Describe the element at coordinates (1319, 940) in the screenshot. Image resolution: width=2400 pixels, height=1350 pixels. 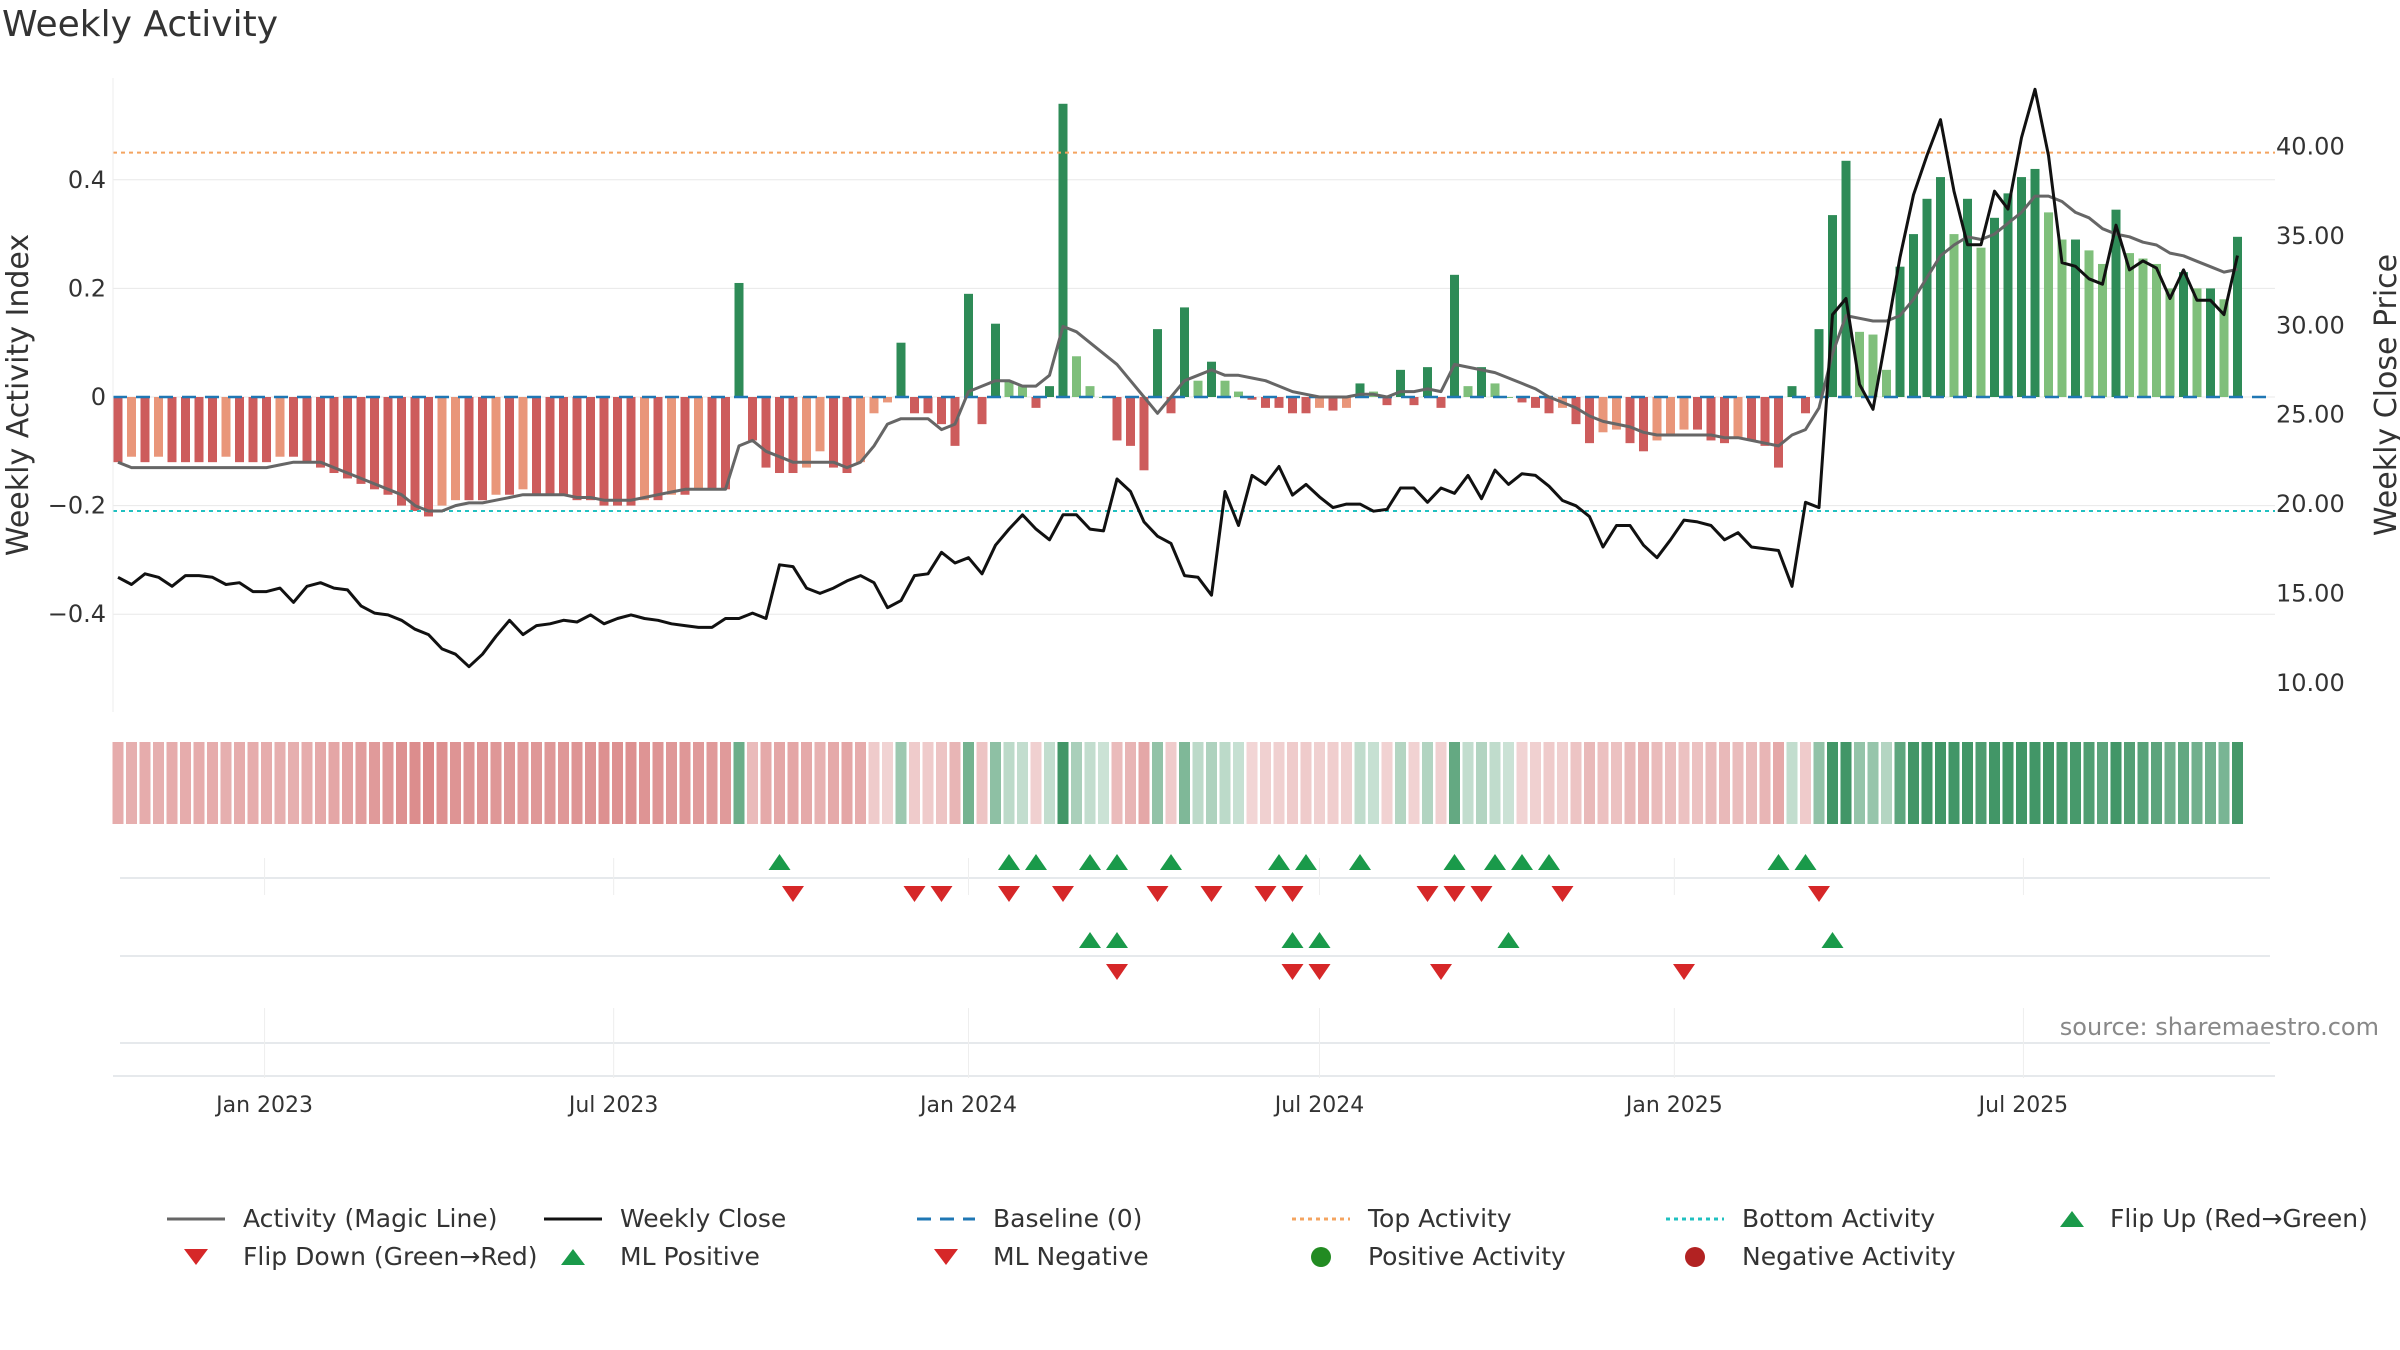
I see `ml-positive-marker` at that location.